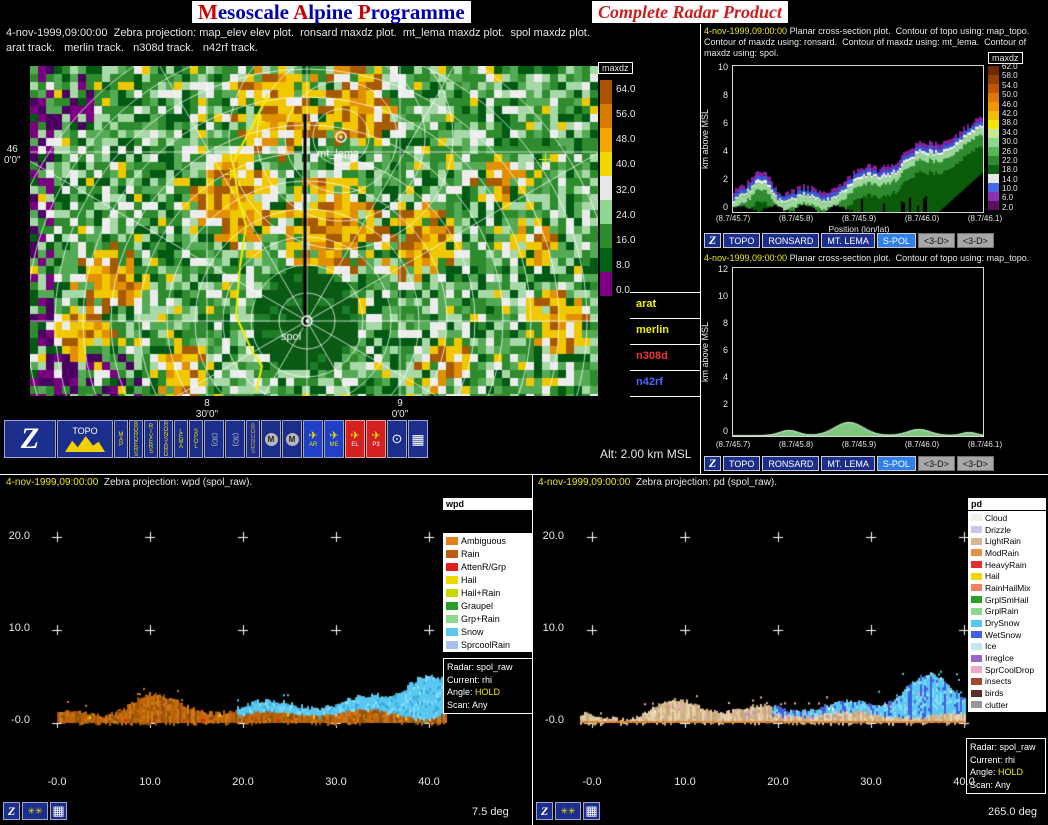 The image size is (1048, 825). Describe the element at coordinates (1007, 635) in the screenshot. I see `legend-item: WetSnow` at that location.